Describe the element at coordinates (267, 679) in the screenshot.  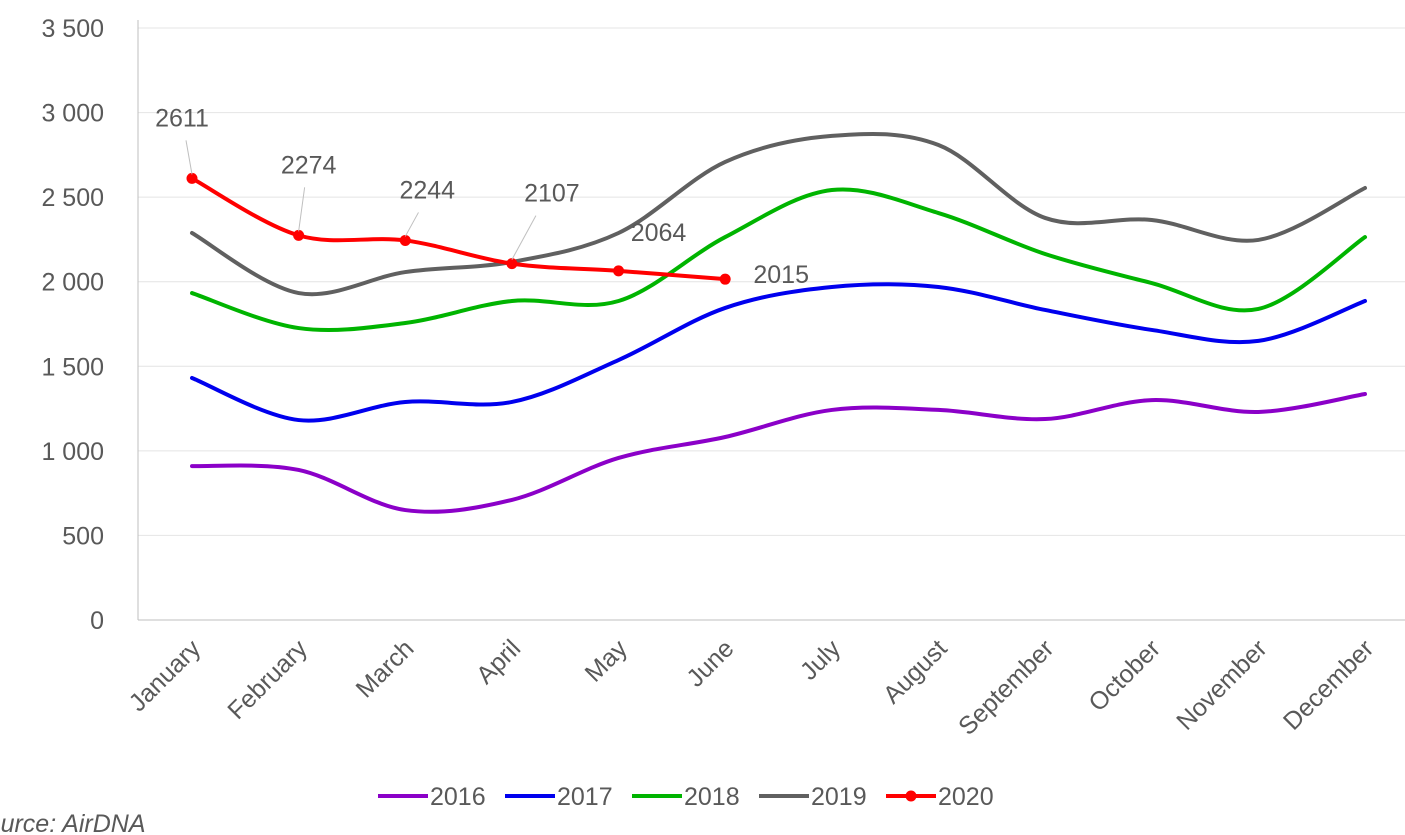
I see `x-tick-label: February` at that location.